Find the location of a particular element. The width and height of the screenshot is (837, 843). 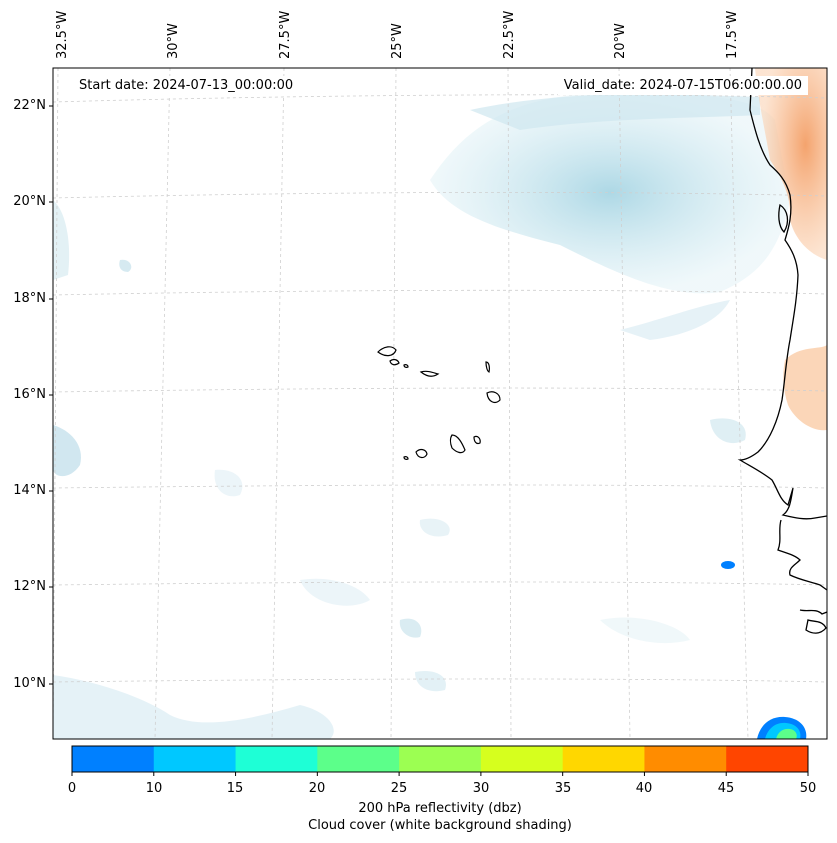

colorbar-tick-label: 45 is located at coordinates (726, 788).